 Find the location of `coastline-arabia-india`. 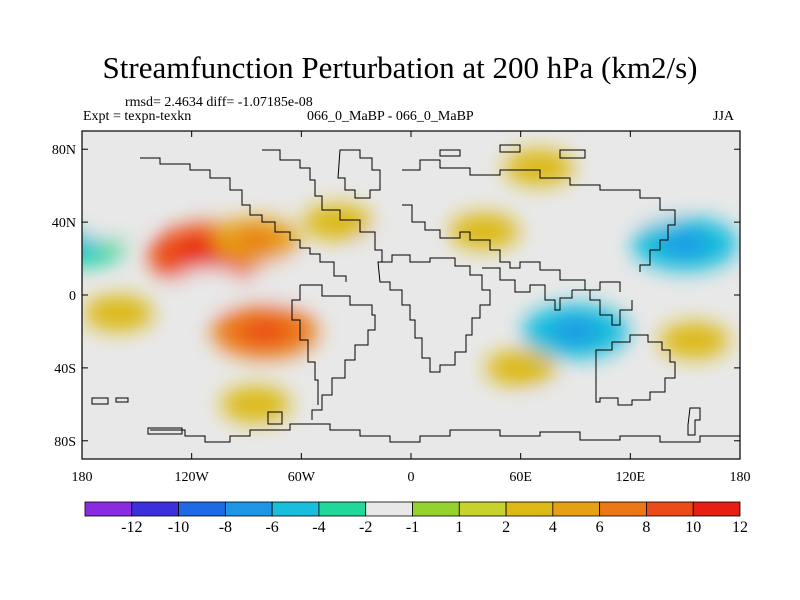

coastline-arabia-india is located at coordinates (527, 289).